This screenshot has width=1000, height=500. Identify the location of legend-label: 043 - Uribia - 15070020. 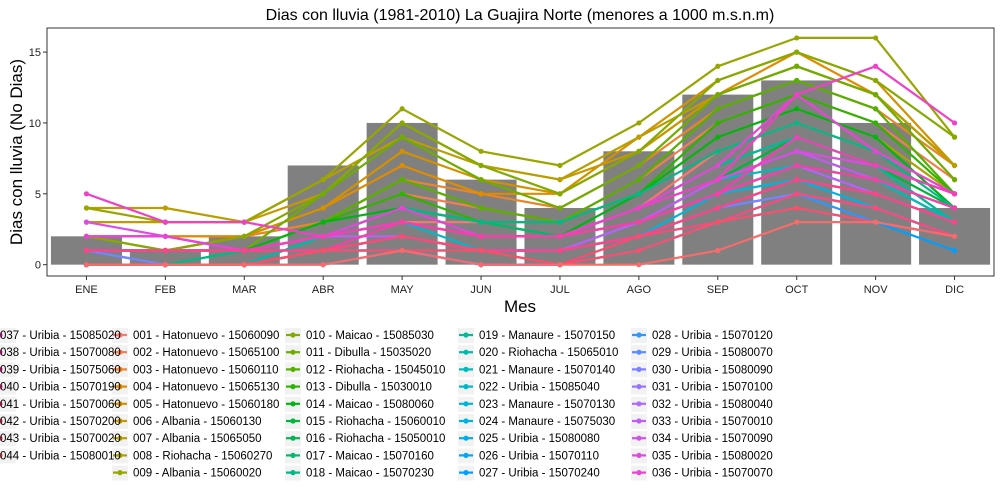
(60, 439).